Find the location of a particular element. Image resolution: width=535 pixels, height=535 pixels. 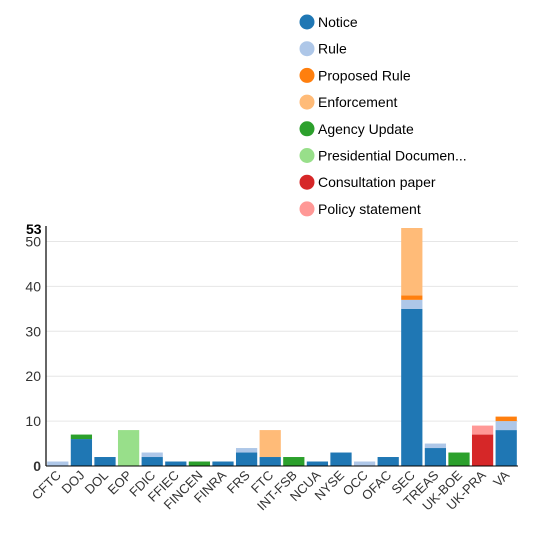

legend-label-0: Notice is located at coordinates (338, 22).